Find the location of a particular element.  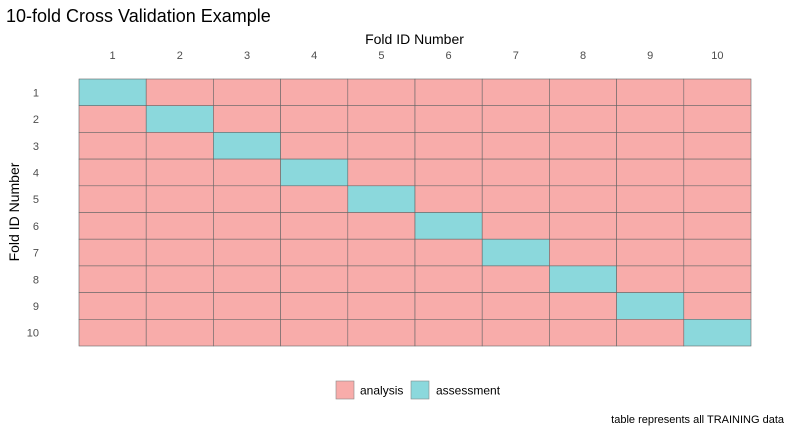

cell-analysis-r7-c9 is located at coordinates (650, 252).